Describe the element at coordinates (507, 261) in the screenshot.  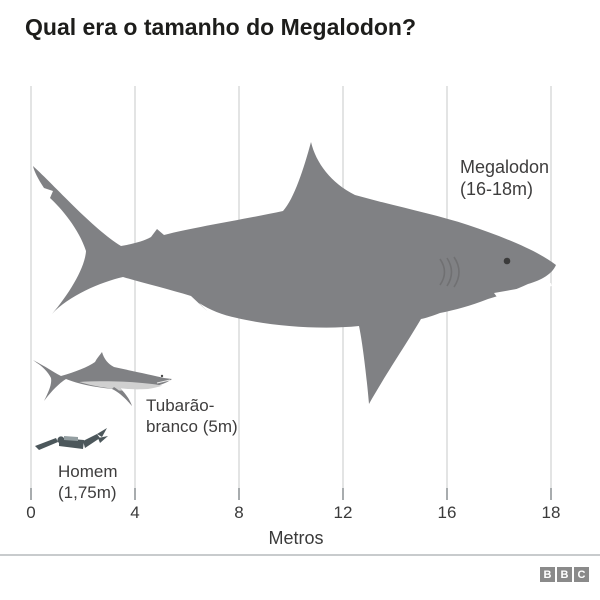
I see `megalodon-eye` at that location.